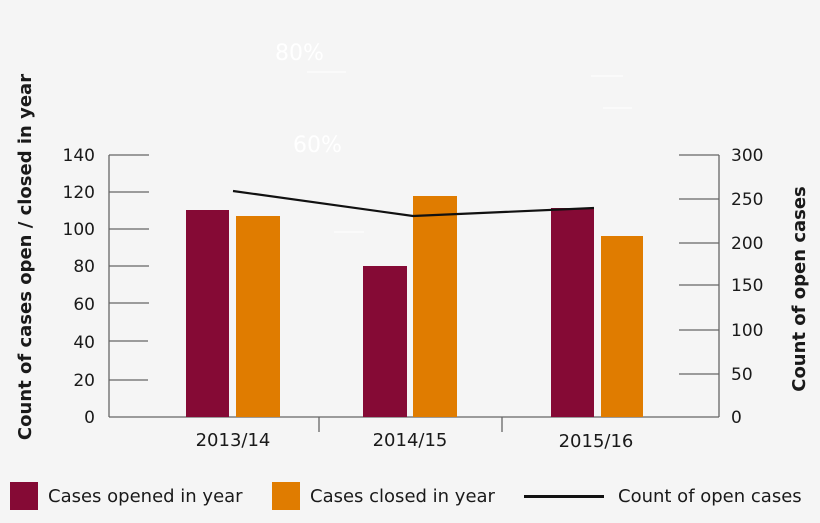 Image resolution: width=820 pixels, height=523 pixels. I want to click on left-tick-label: 40, so click(84, 343).